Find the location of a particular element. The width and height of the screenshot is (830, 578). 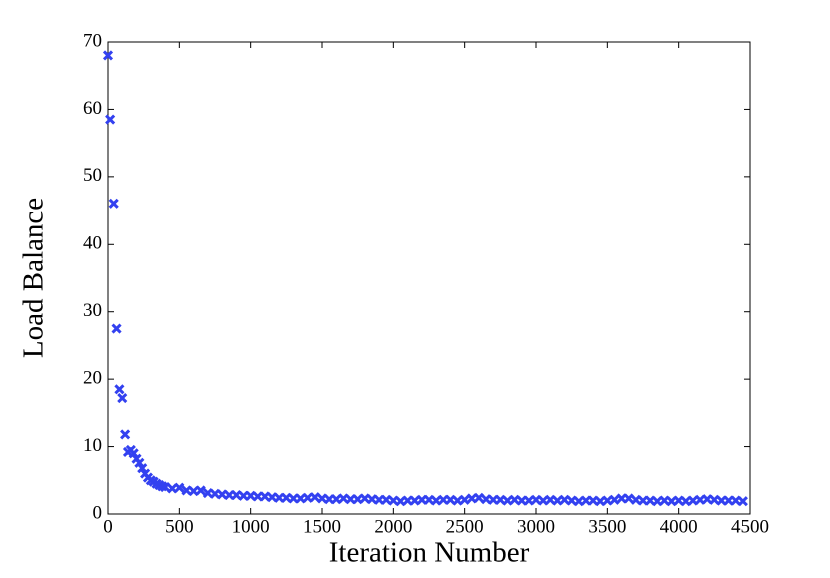

y-tick-label: 70 is located at coordinates (92, 40).